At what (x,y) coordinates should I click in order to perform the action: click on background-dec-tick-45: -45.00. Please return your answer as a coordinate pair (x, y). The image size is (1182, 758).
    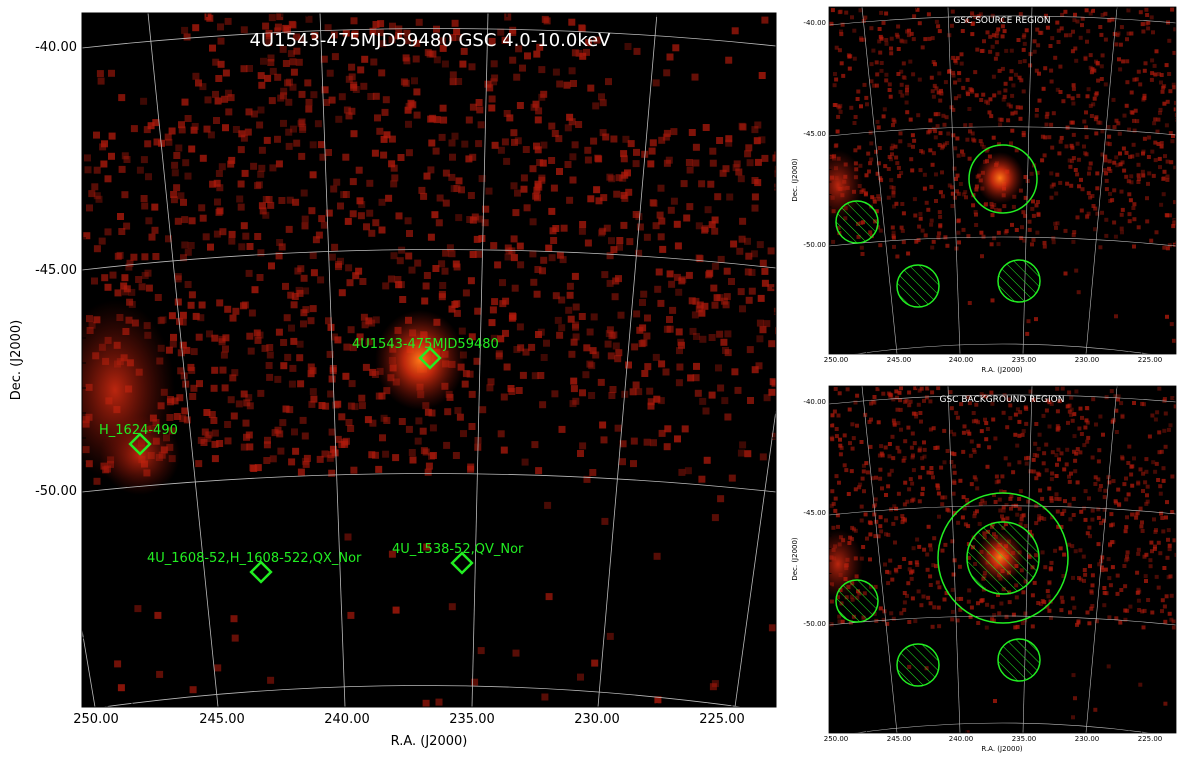
    Looking at the image, I should click on (814, 513).